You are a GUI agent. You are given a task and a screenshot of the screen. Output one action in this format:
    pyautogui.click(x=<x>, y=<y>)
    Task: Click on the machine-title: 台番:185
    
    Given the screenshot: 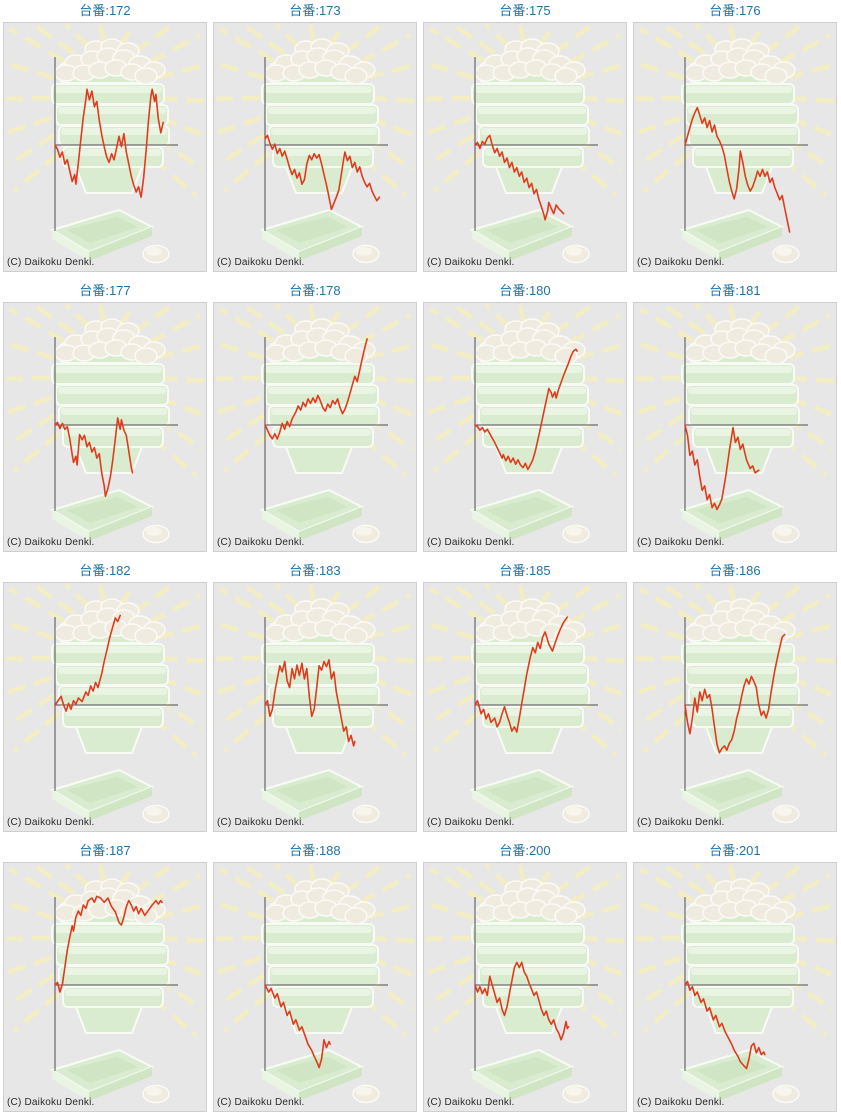 What is the action you would take?
    pyautogui.click(x=525, y=570)
    